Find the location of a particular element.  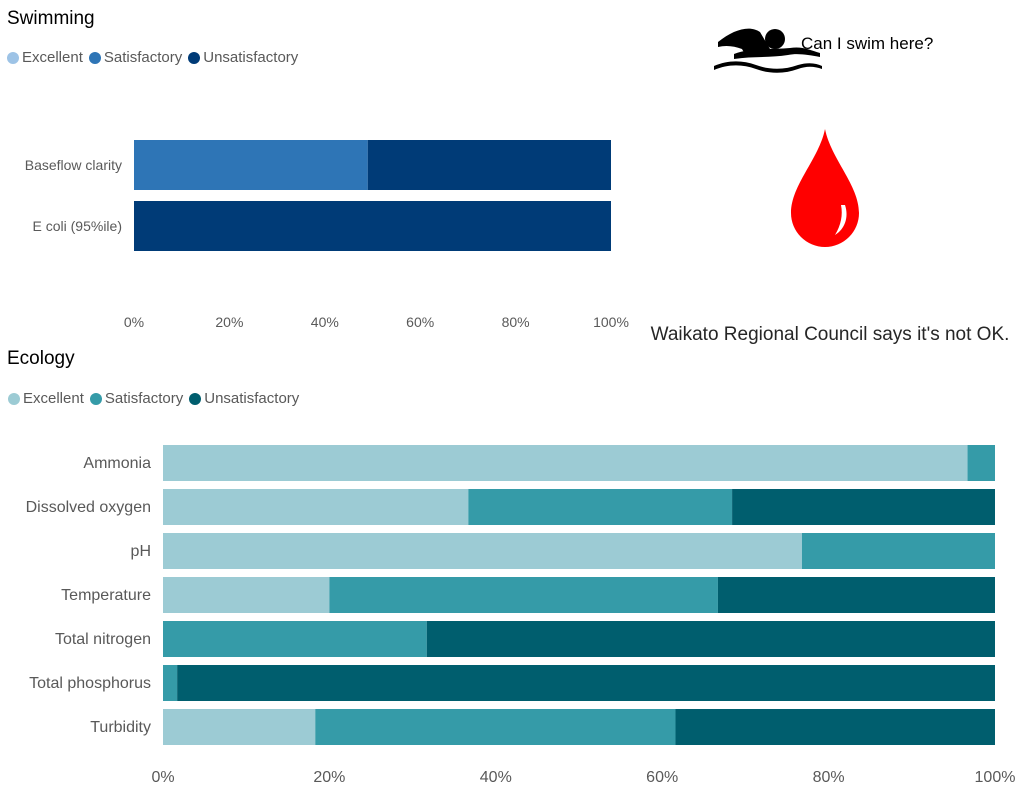

ecology-legend-item: Satisfactory is located at coordinates (136, 398).